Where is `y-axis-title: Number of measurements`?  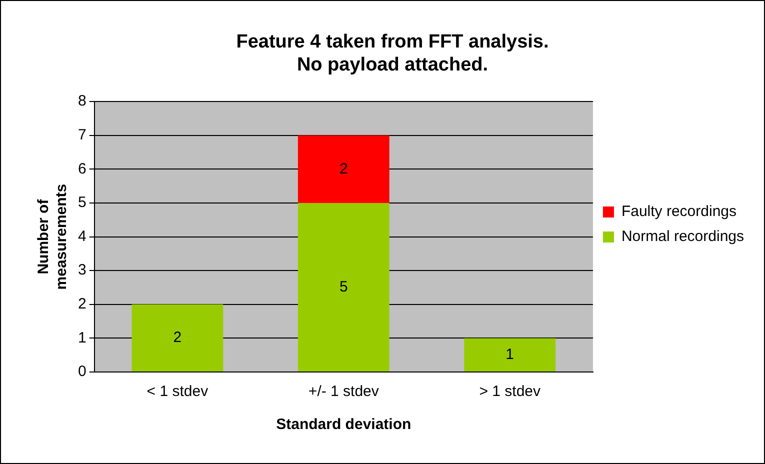 y-axis-title: Number of measurements is located at coordinates (52, 237).